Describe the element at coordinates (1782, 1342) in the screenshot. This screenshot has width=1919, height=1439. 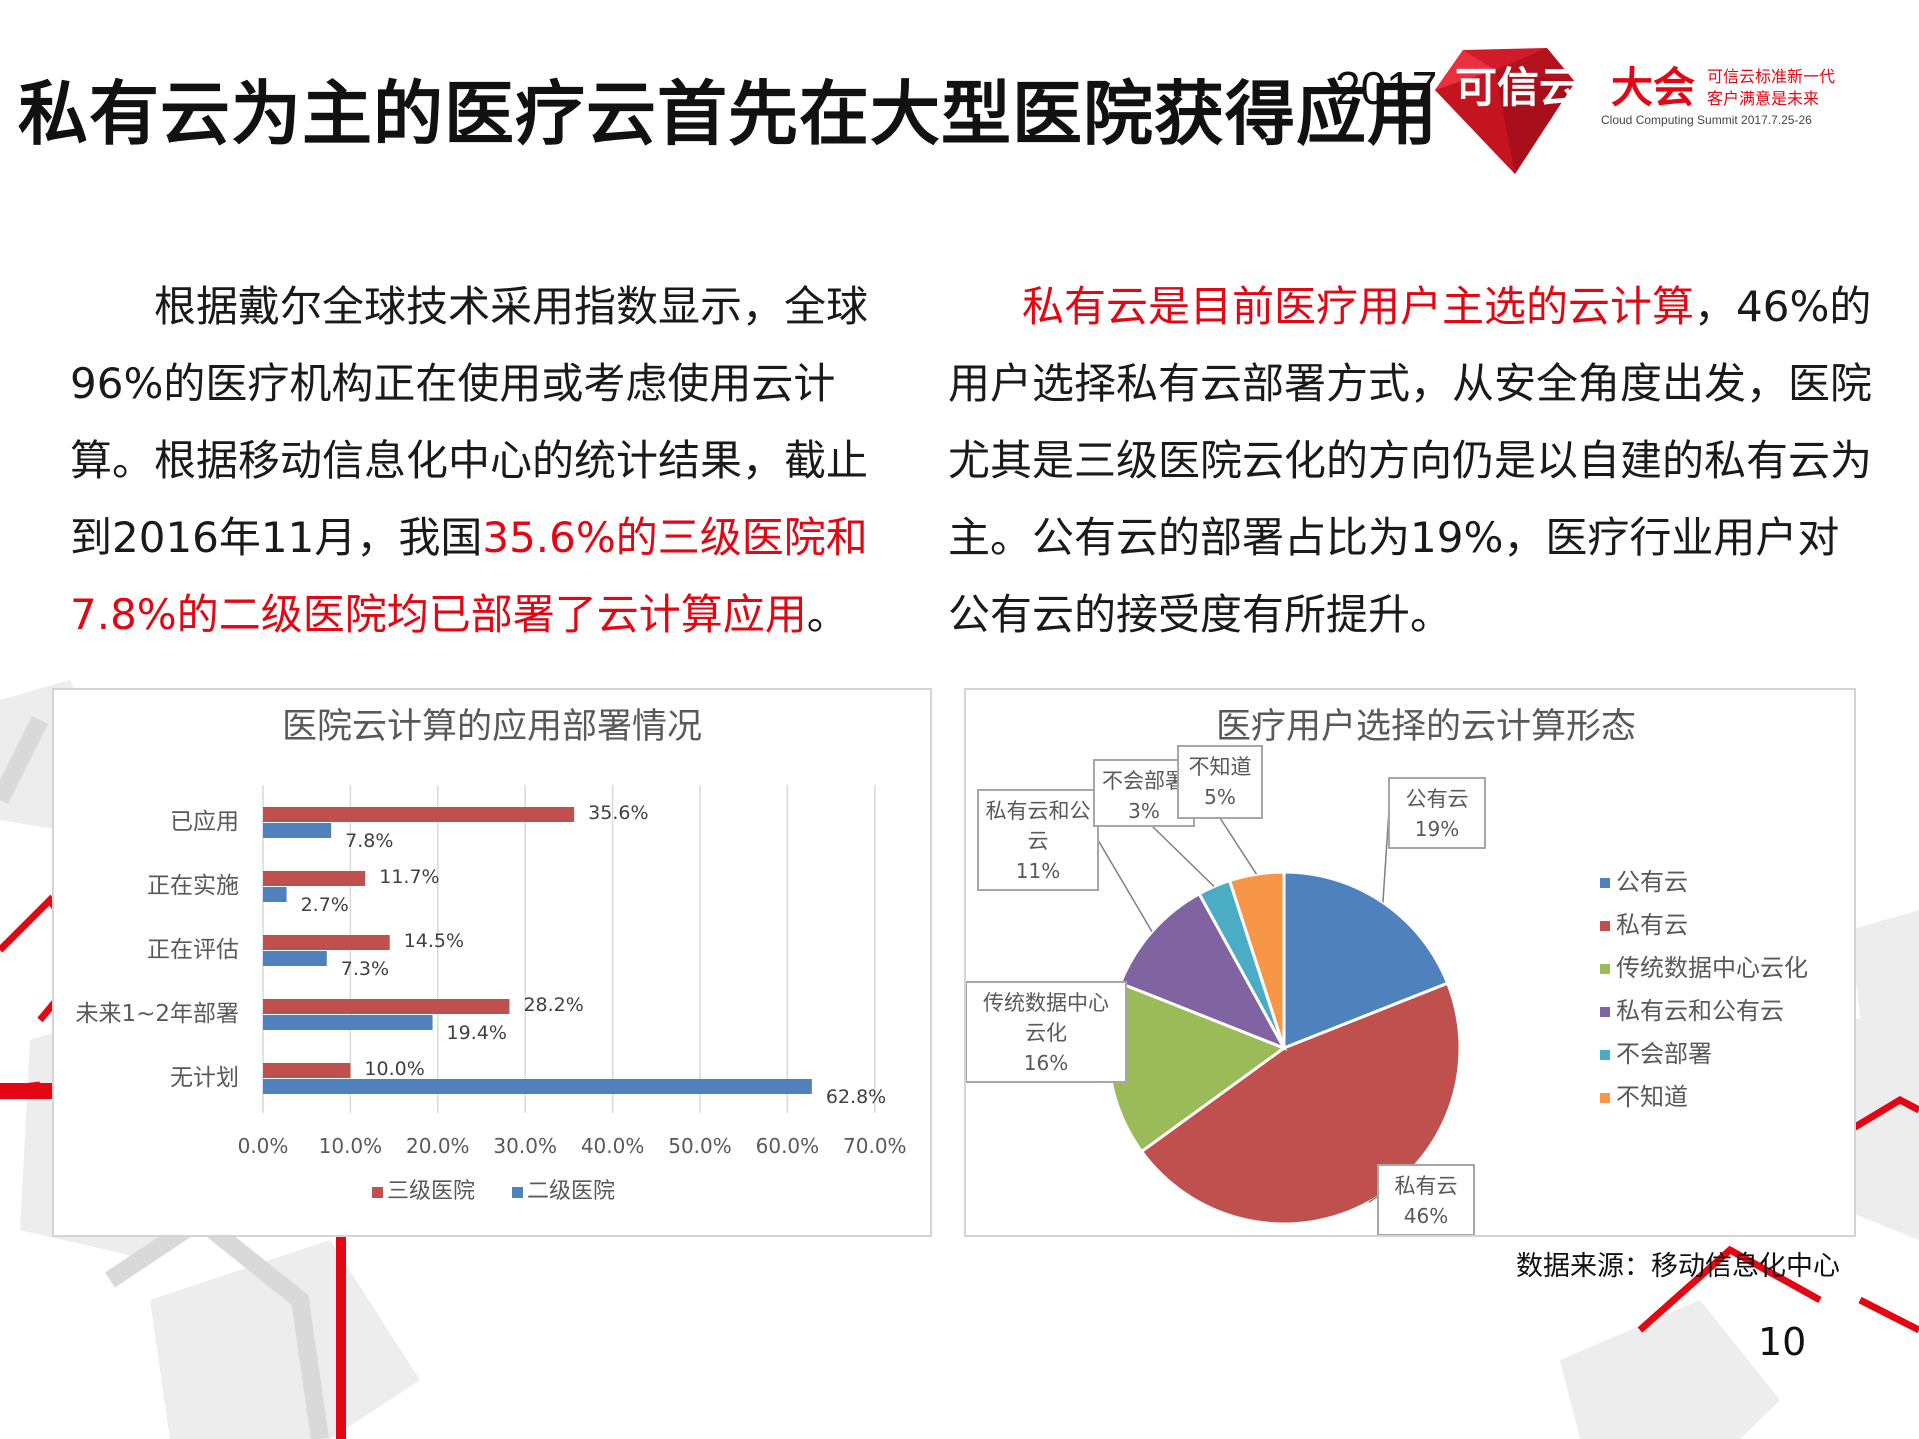
I see `page-number: 10` at that location.